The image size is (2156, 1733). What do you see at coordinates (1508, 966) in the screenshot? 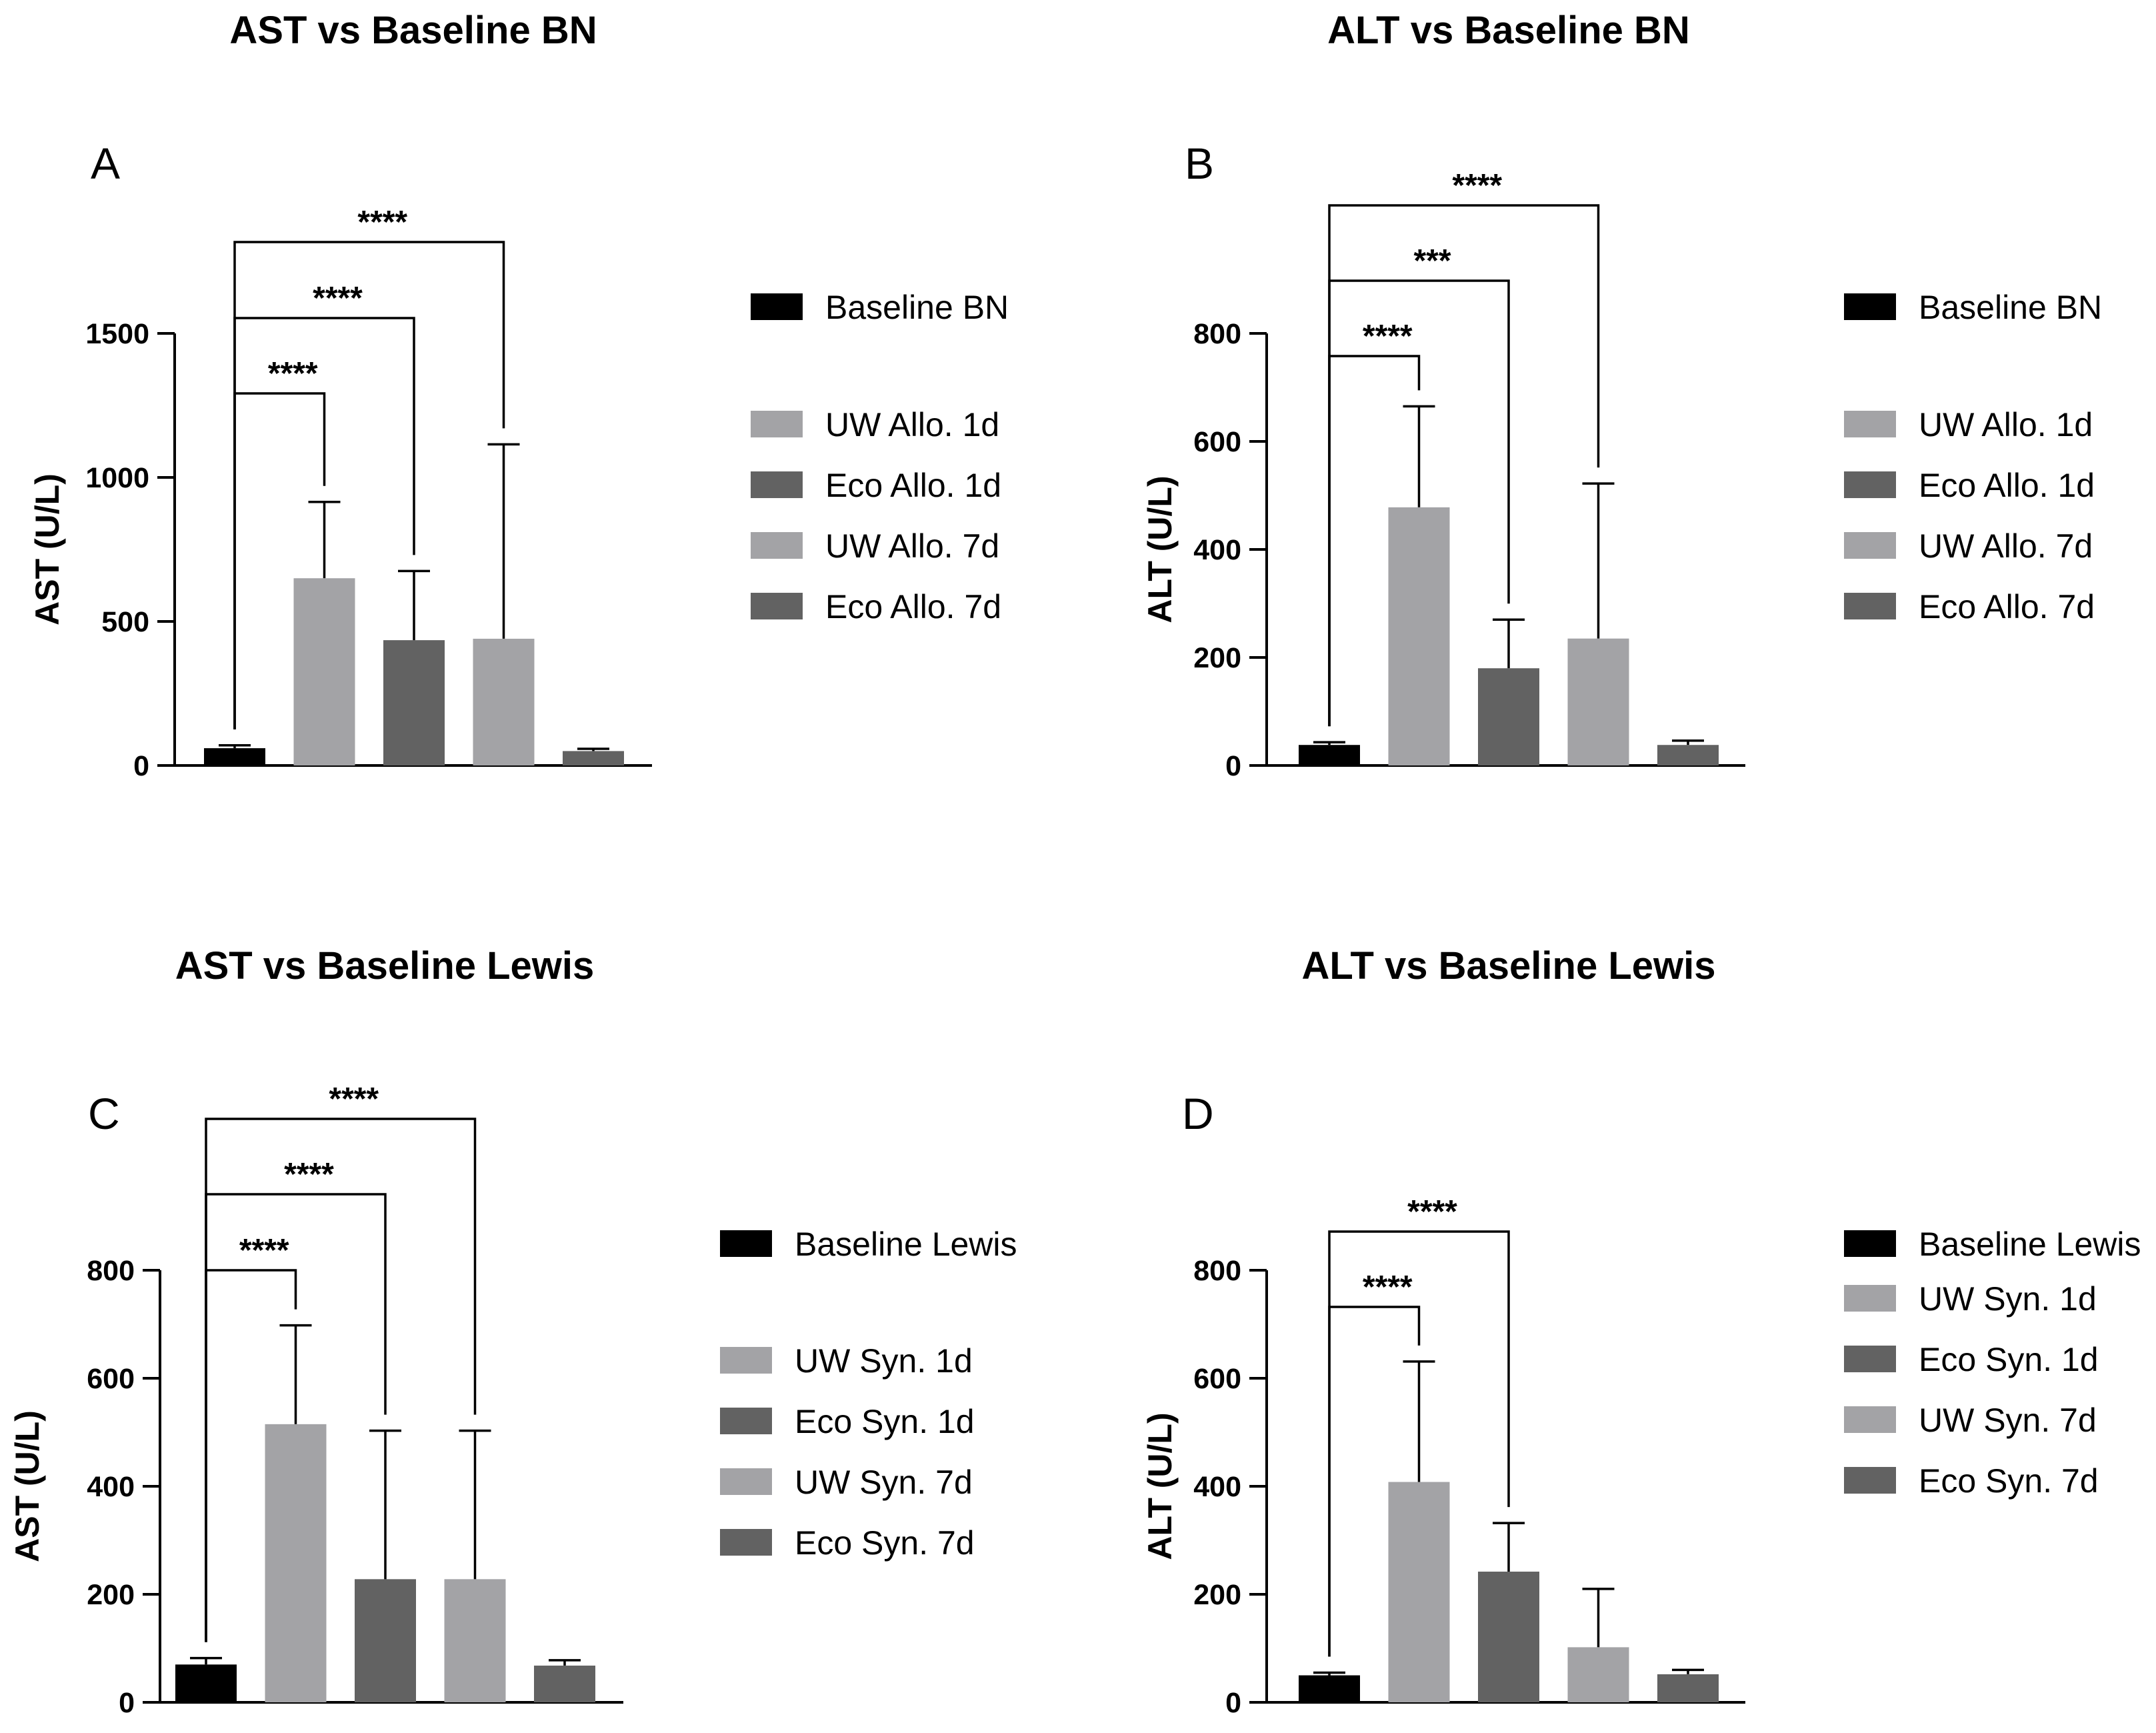
I see `chart-title: ALT vs Baseline Lewis` at bounding box center [1508, 966].